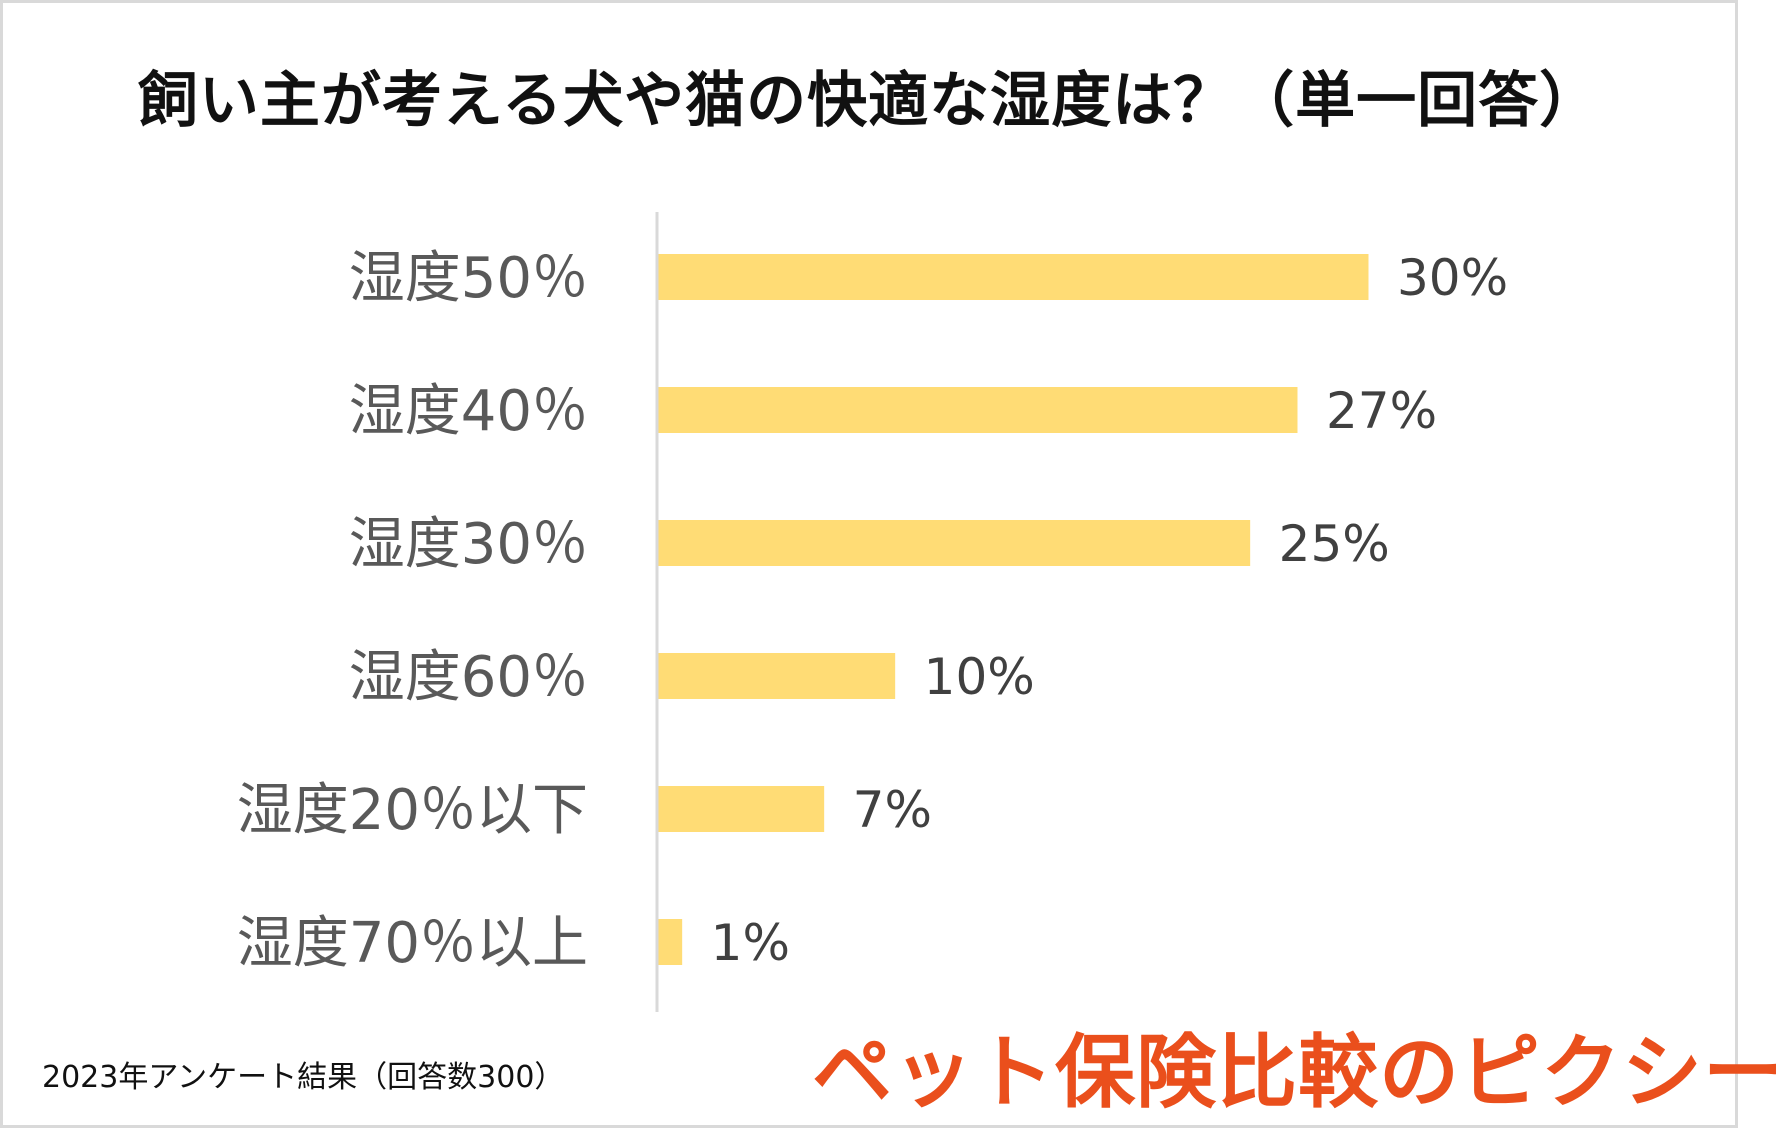 This screenshot has width=1784, height=1134. Describe the element at coordinates (869, 101) in the screenshot. I see `chart-title: 飼い主が考える犬や猫の快適な湿度は？（単一回答）` at that location.